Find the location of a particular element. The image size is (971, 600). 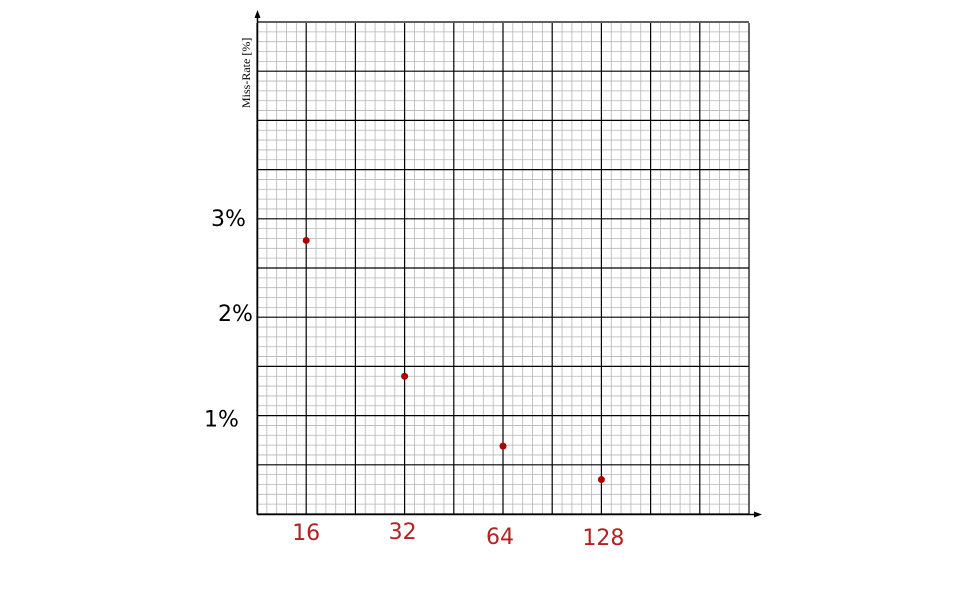

x-tick-label: 128 is located at coordinates (603, 538).